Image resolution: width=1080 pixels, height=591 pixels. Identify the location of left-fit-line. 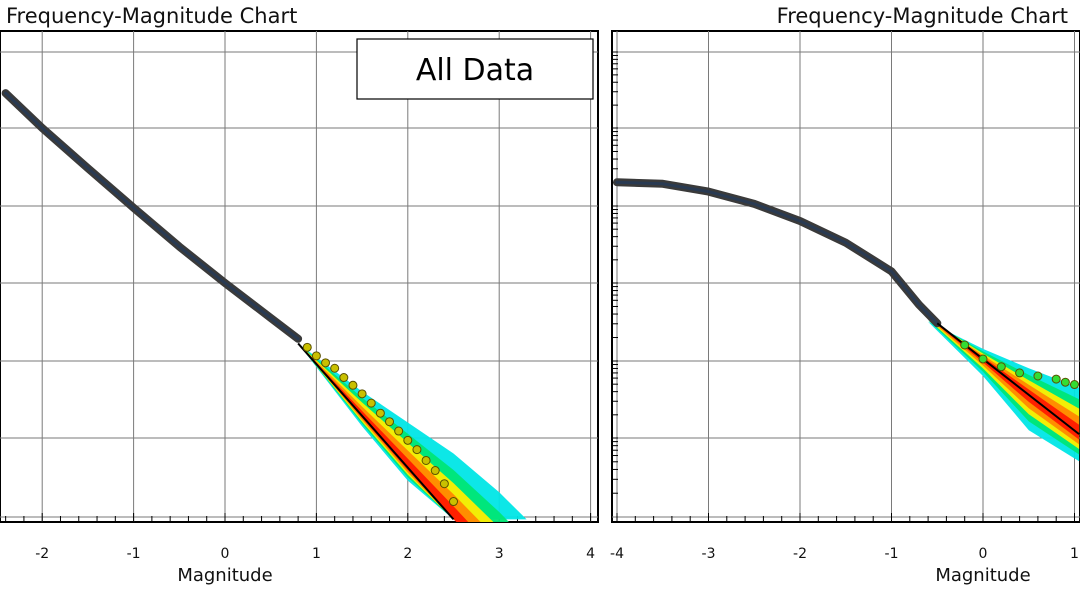
(376, 431).